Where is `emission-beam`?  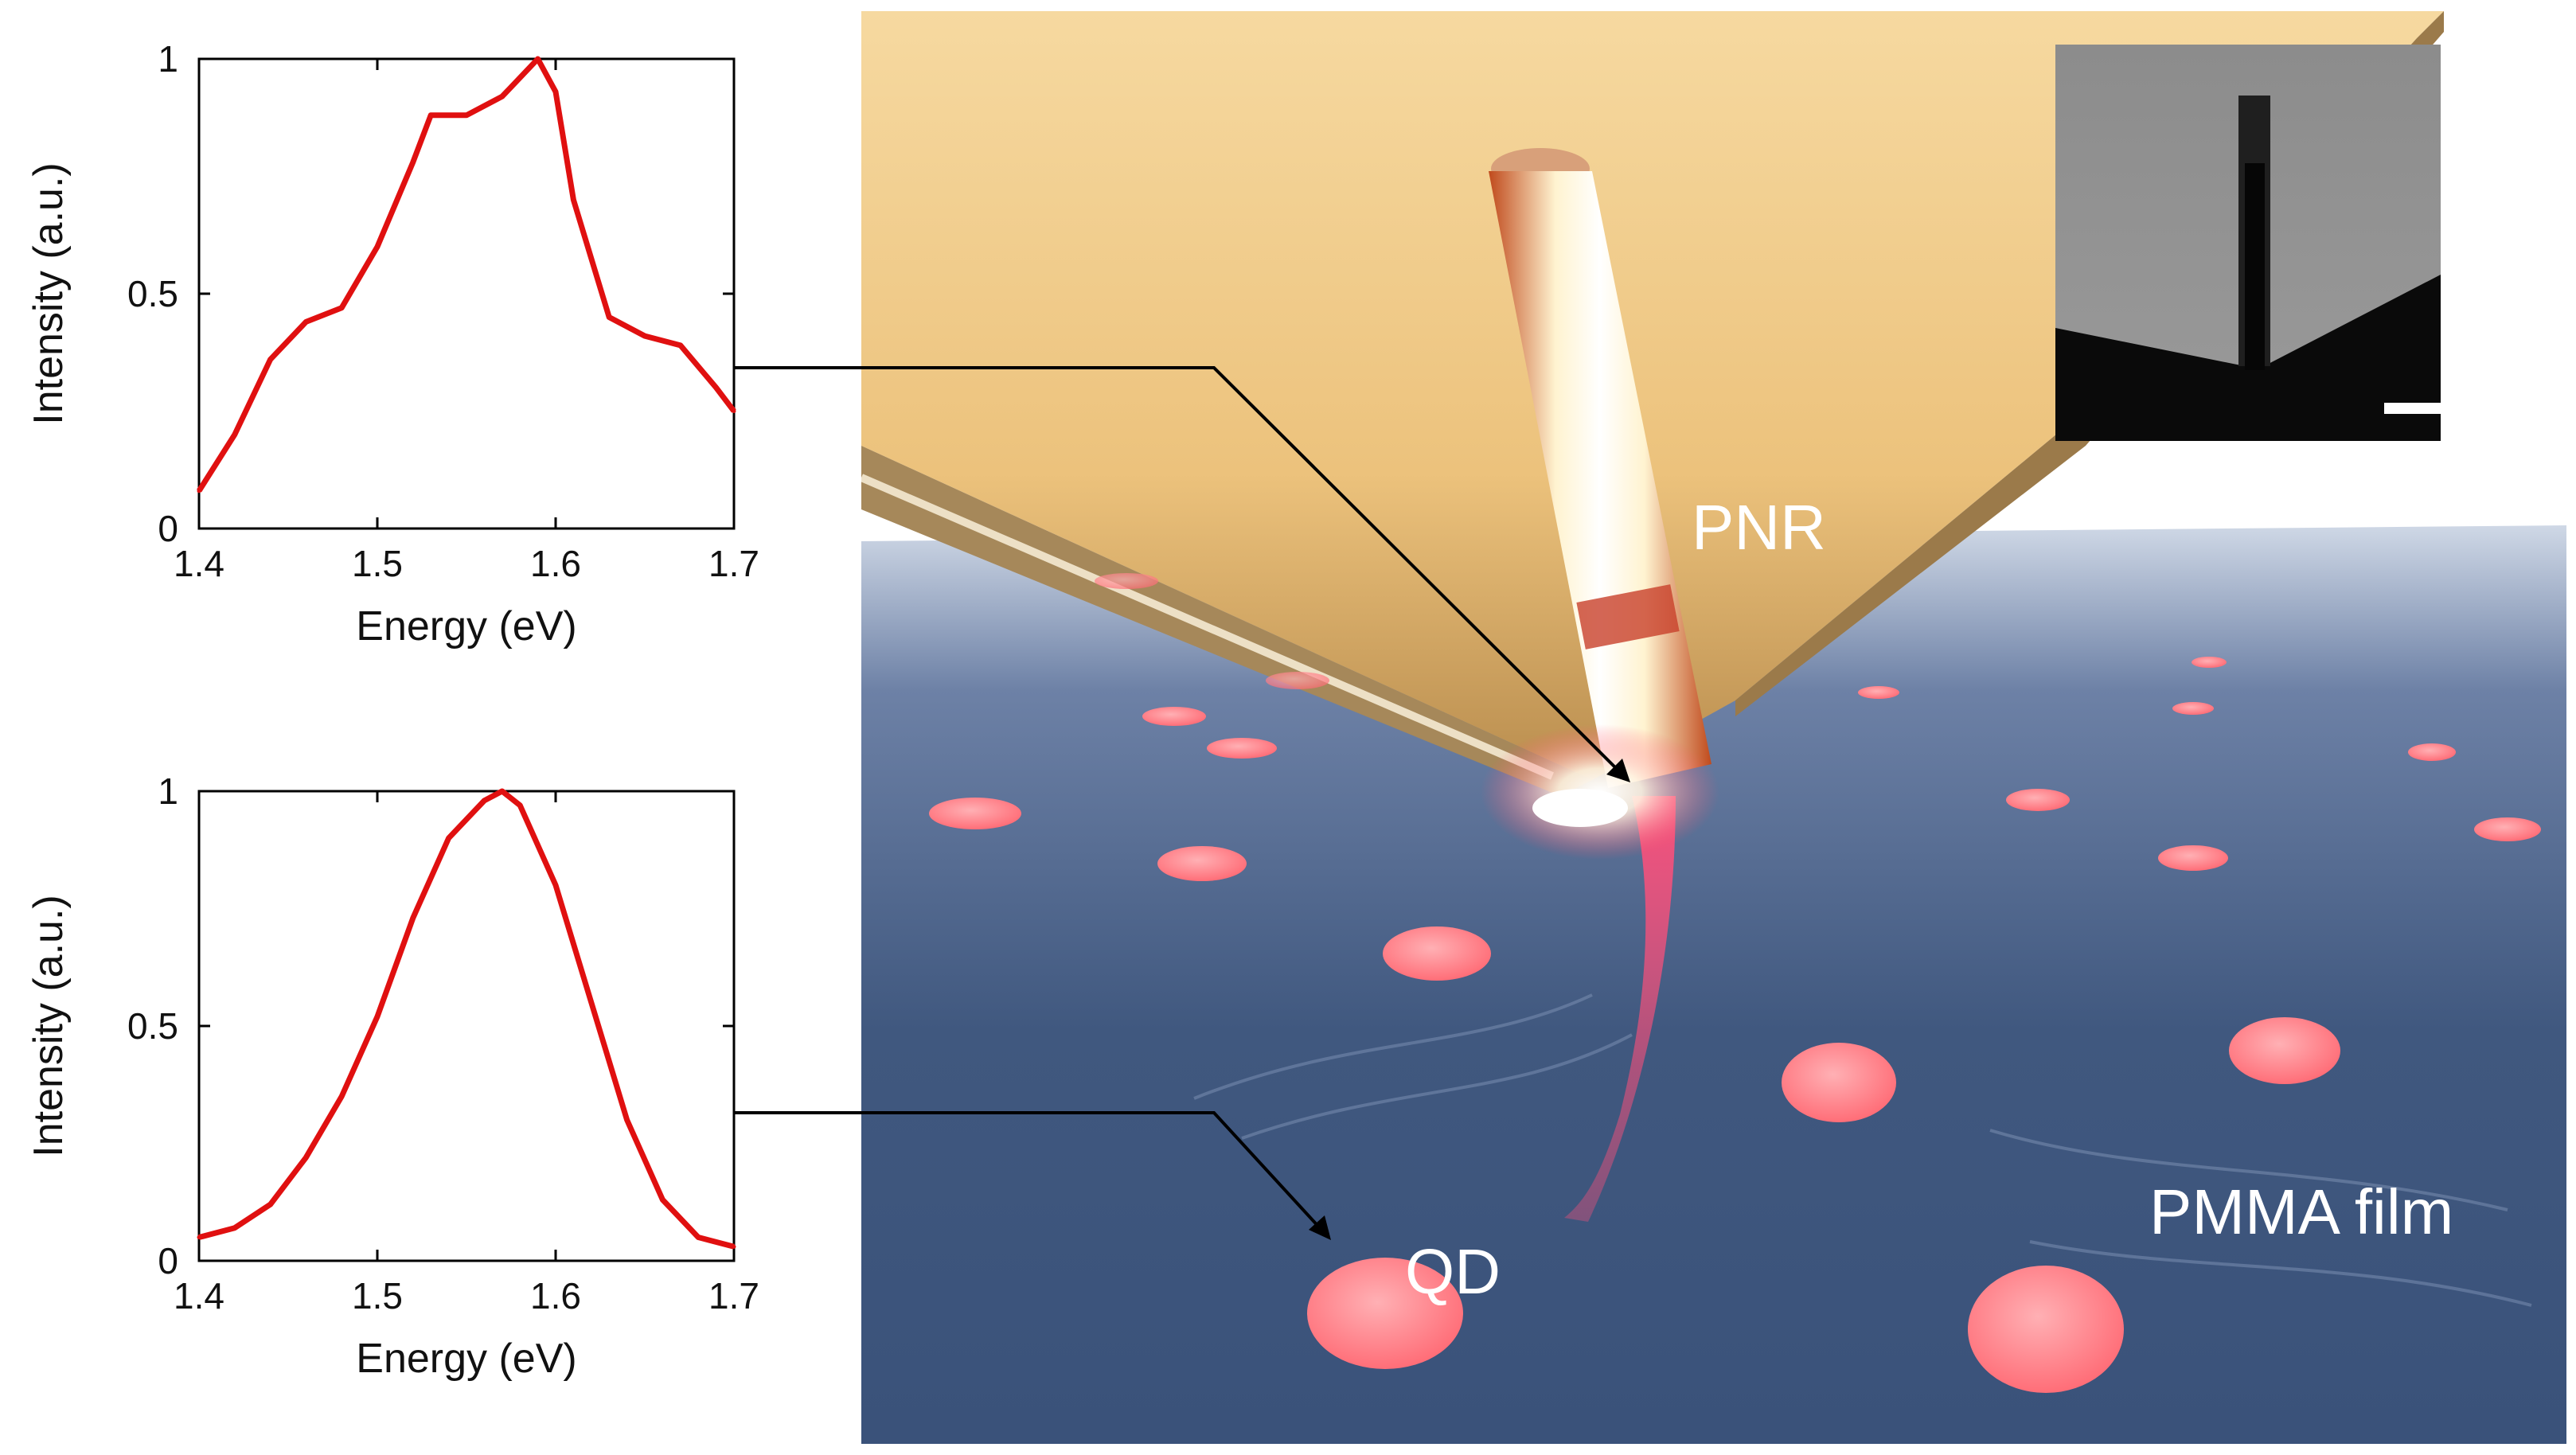
emission-beam is located at coordinates (1620, 1009).